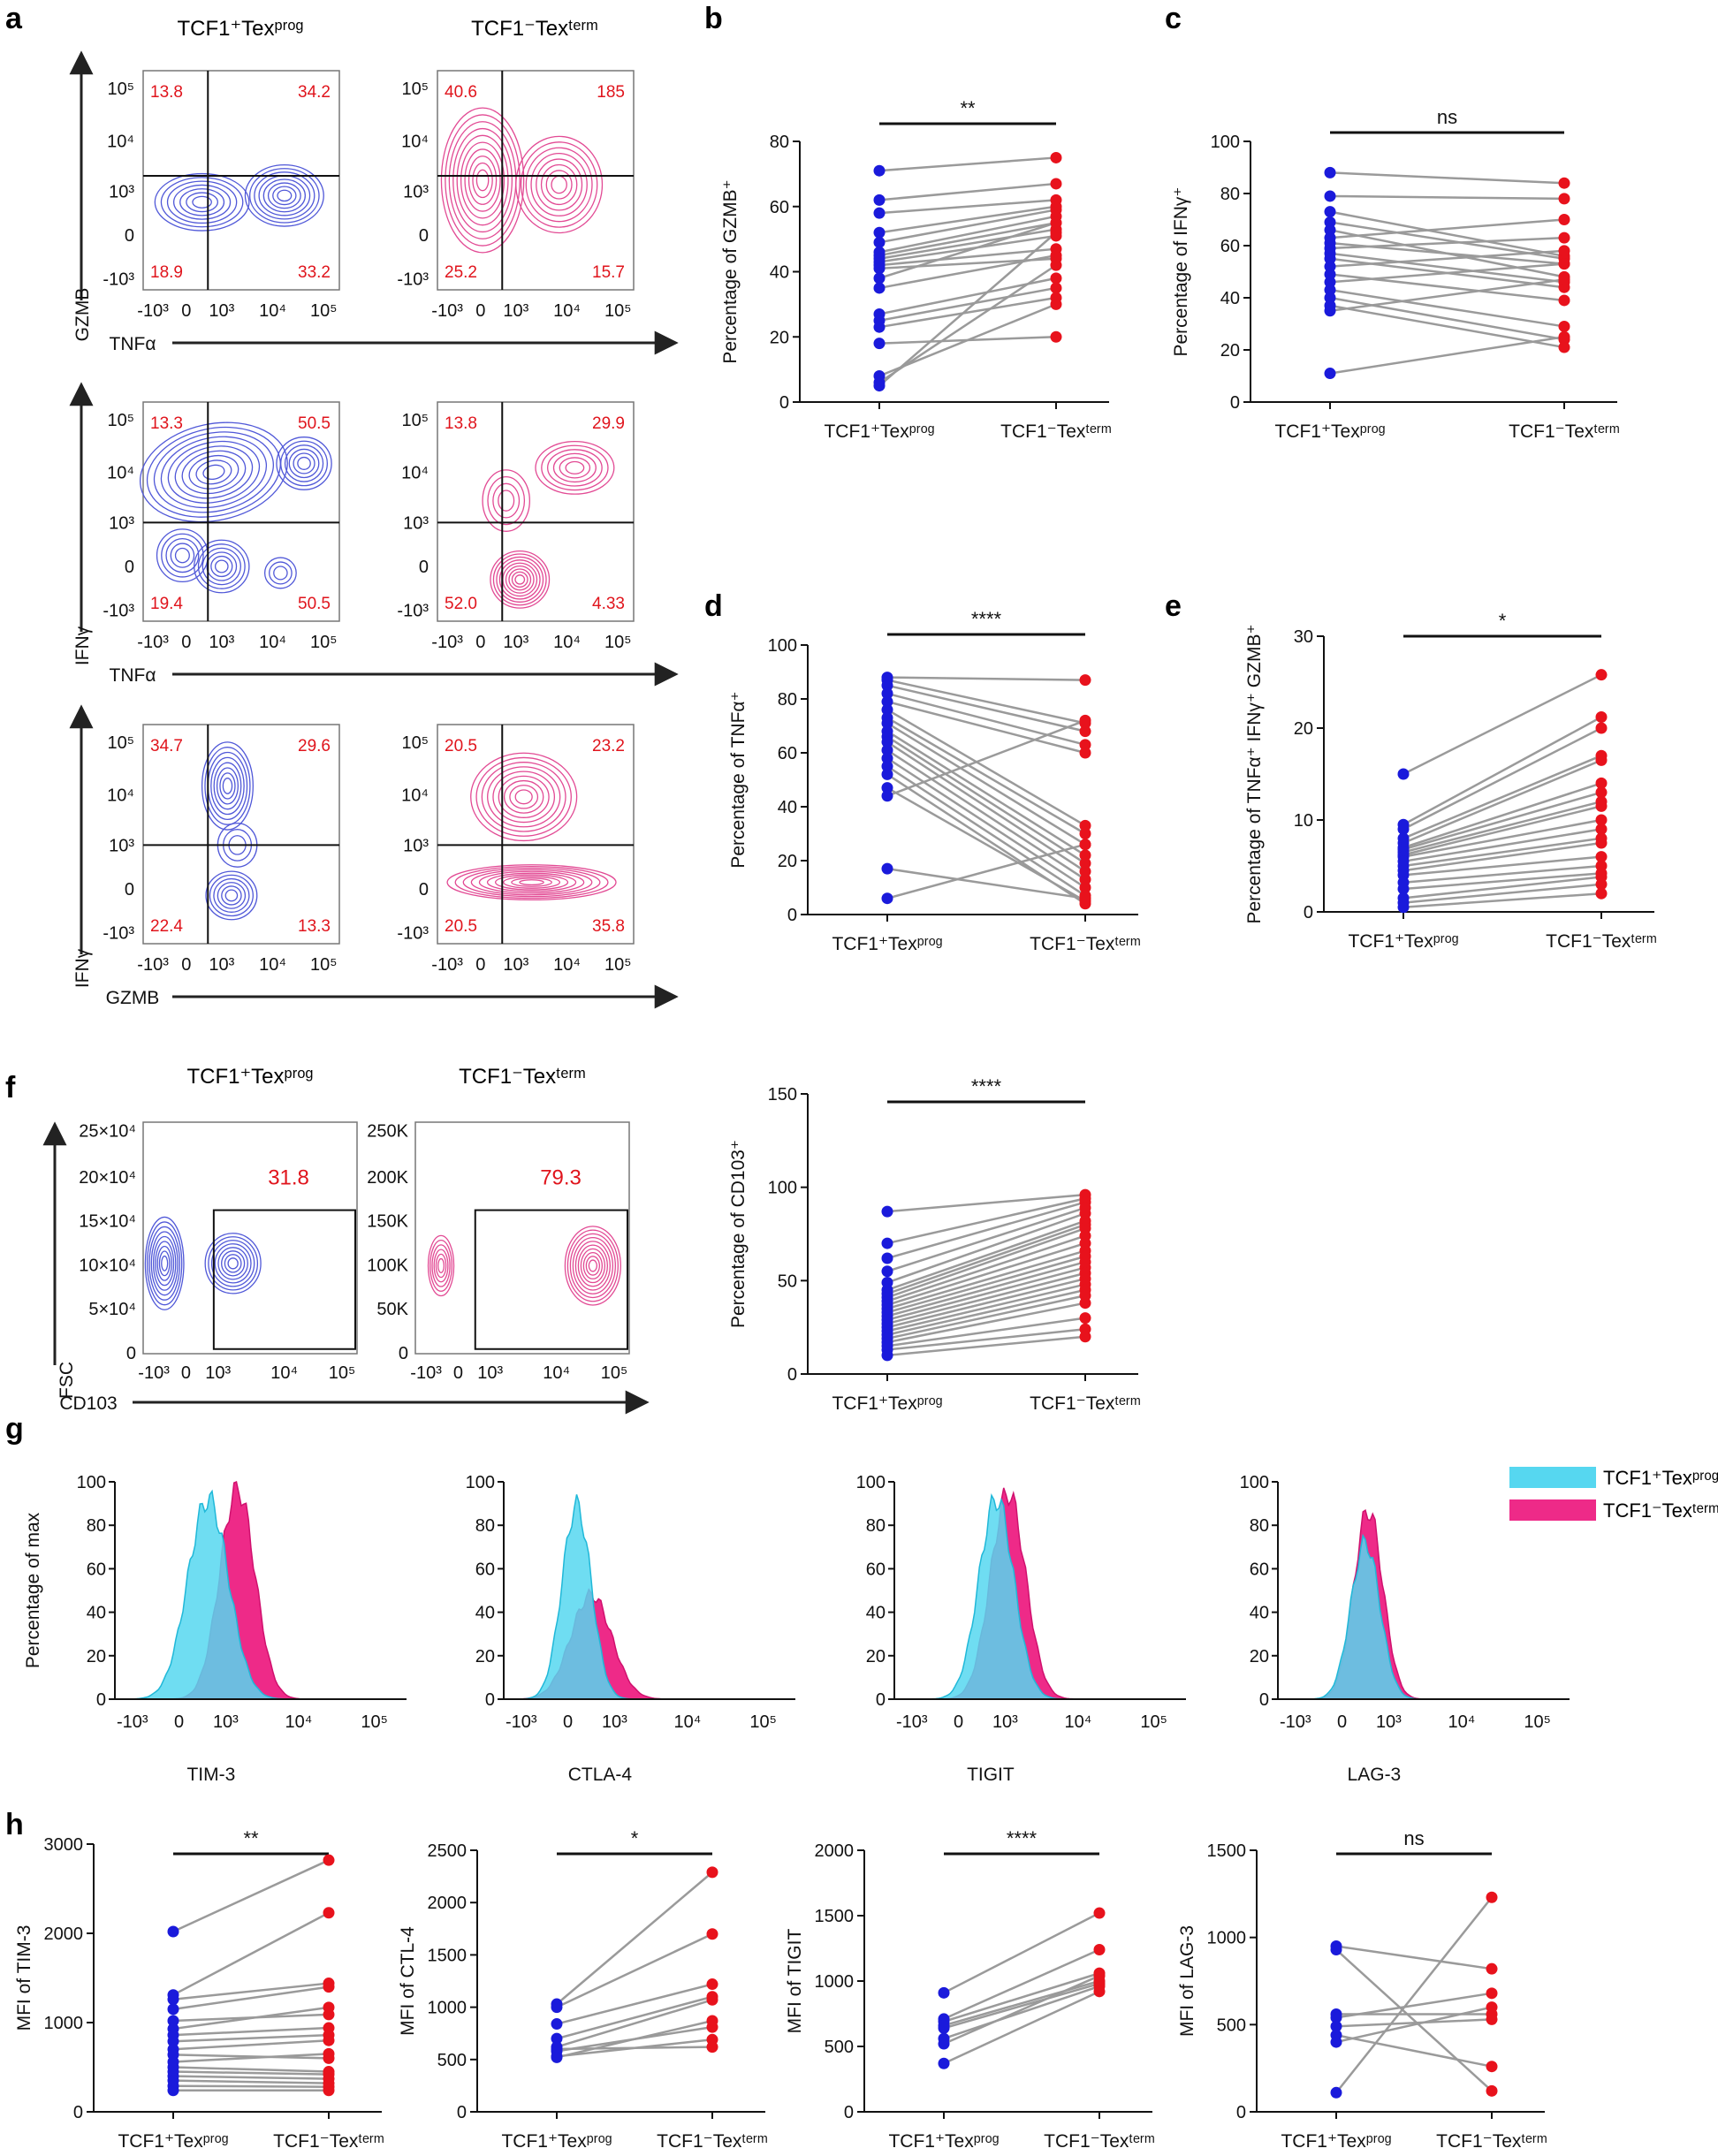 This screenshot has width=1718, height=2156. What do you see at coordinates (186, 311) in the screenshot?
I see `flow-x-tick-label: 0` at bounding box center [186, 311].